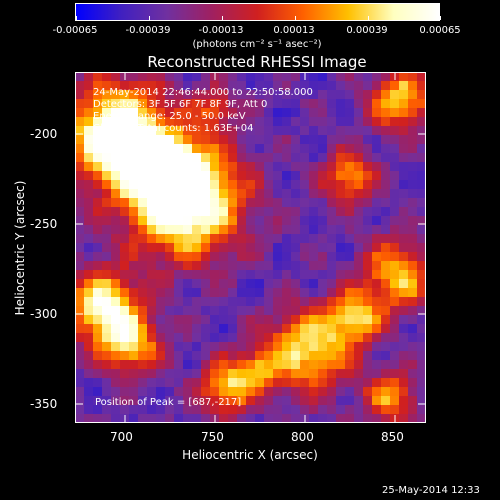 The width and height of the screenshot is (500, 500). What do you see at coordinates (440, 30) in the screenshot?
I see `colorbar-tick-label: 0.00065` at bounding box center [440, 30].